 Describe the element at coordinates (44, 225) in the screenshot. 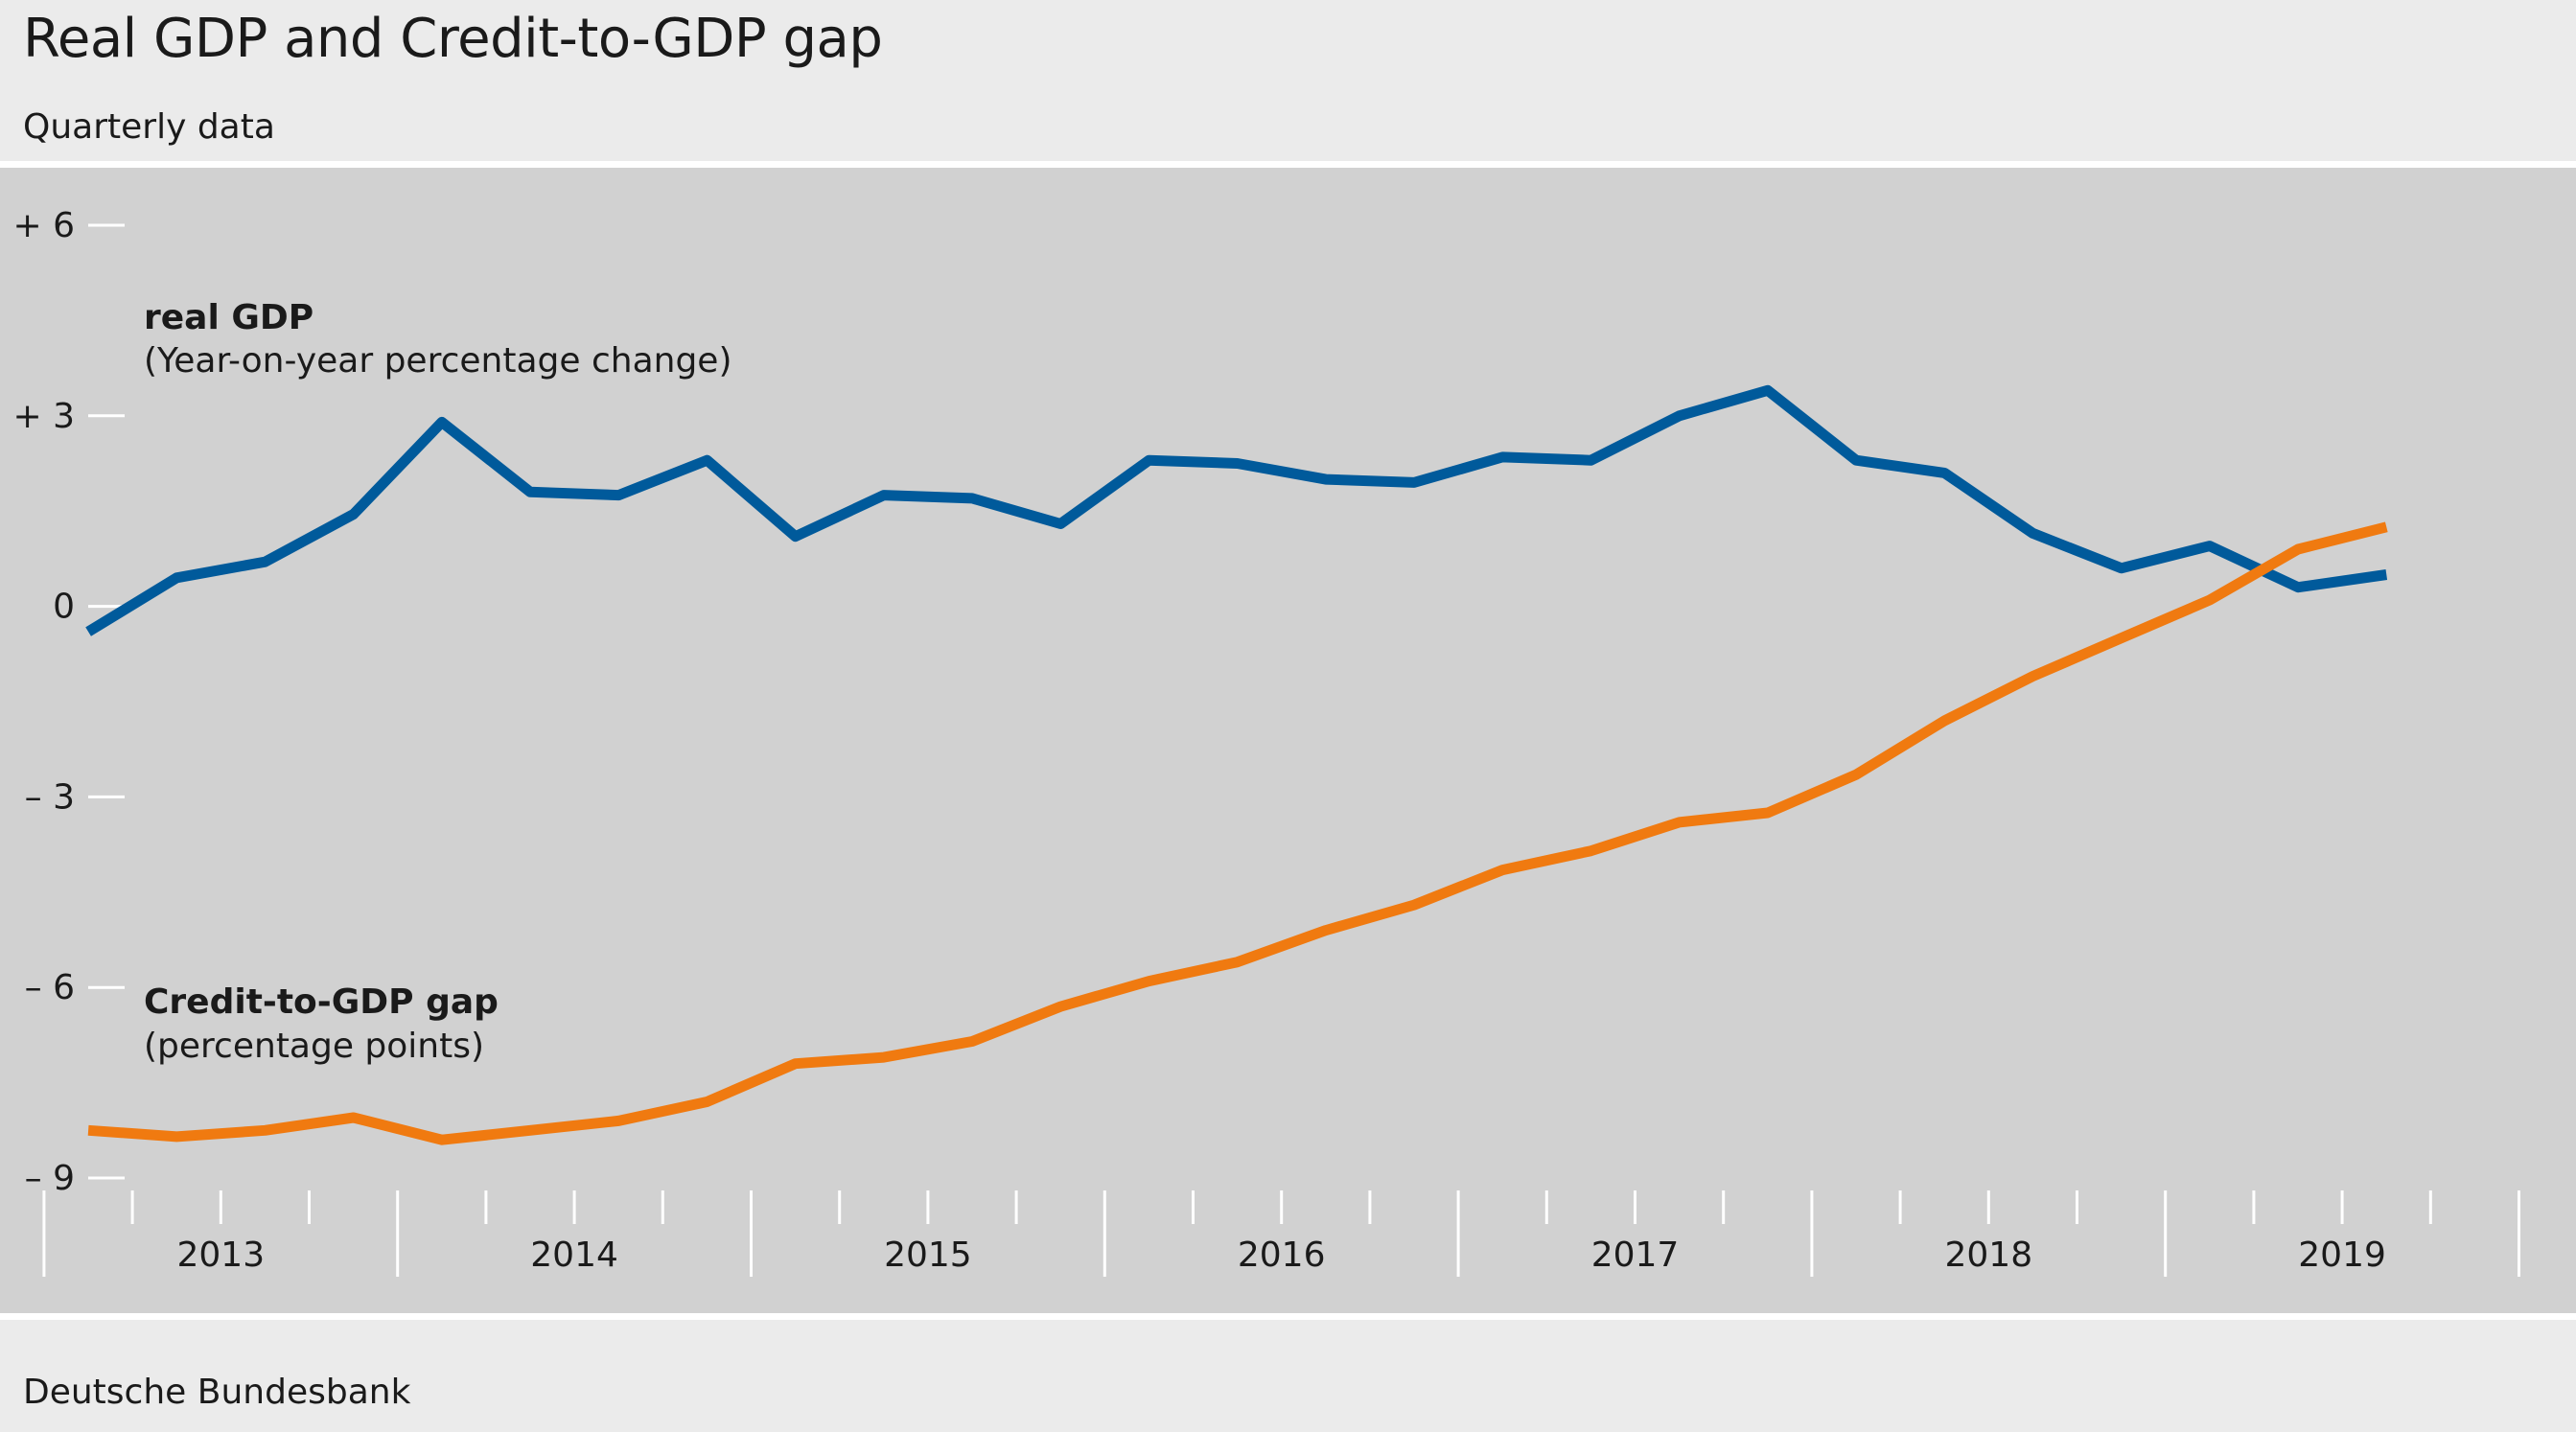

I see `y-tick-label: + 6` at that location.